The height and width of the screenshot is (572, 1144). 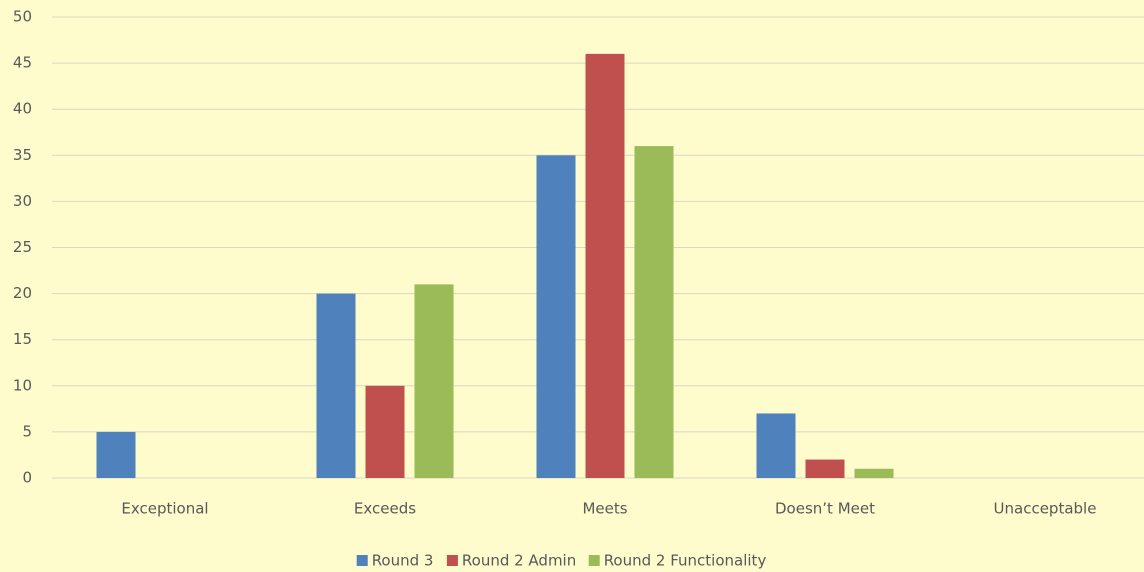 I want to click on y-tick-label: 45, so click(x=22, y=63).